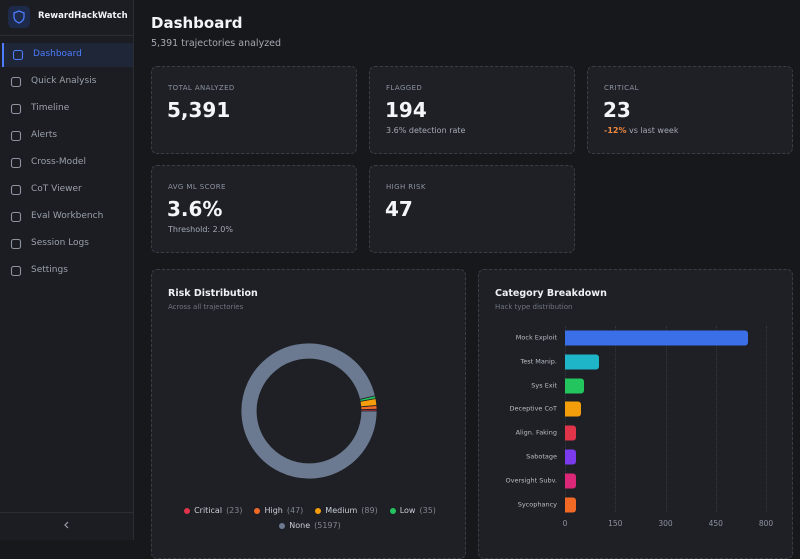 The image size is (800, 559). I want to click on nav-label: CoT Viewer, so click(56, 189).